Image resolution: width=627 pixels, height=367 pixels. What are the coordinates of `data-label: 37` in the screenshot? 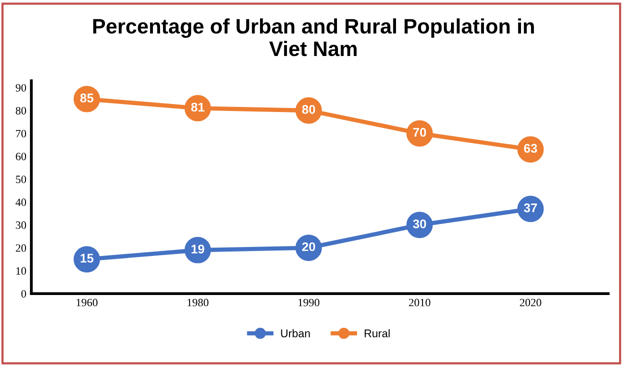 It's located at (530, 207).